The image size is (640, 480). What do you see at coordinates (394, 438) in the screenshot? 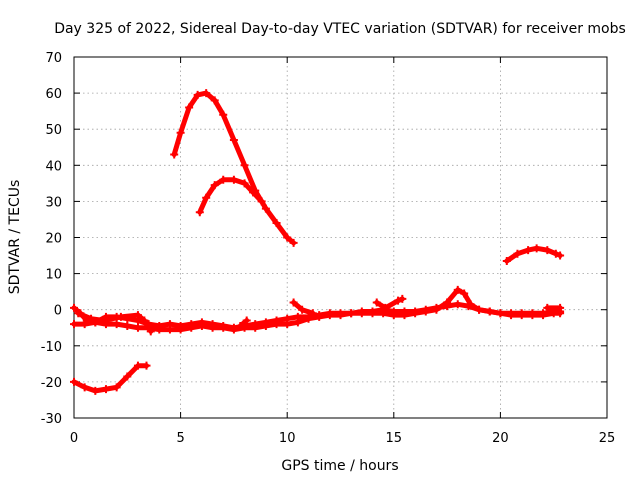
I see `x-tick-label: 15` at bounding box center [394, 438].